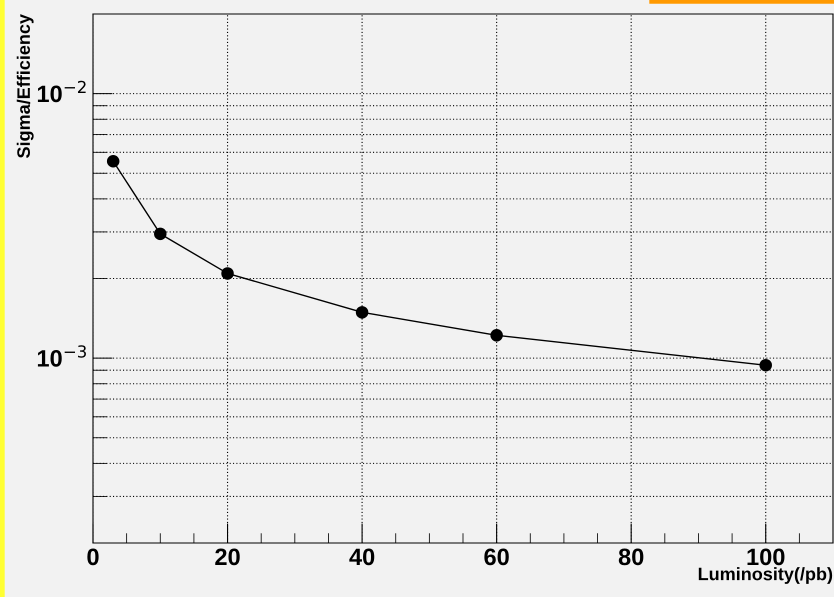  What do you see at coordinates (631, 557) in the screenshot?
I see `x-tick-label: 80` at bounding box center [631, 557].